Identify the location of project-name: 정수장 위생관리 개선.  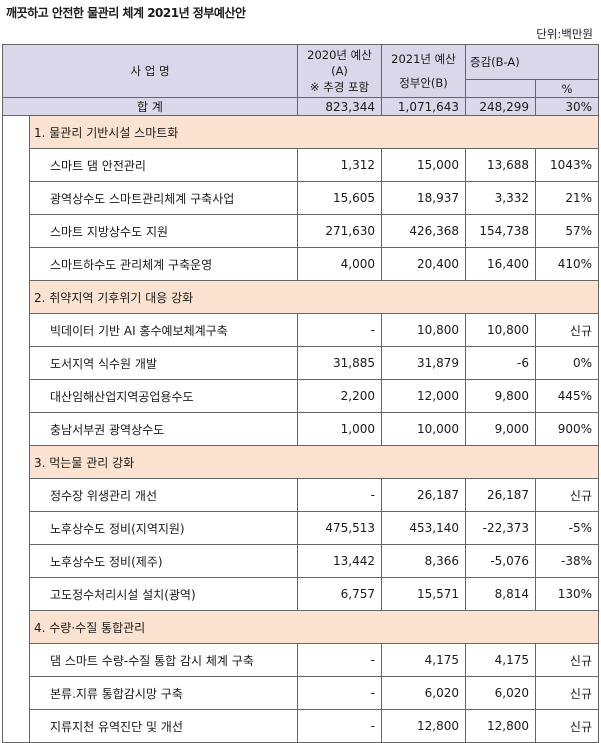
(163, 495).